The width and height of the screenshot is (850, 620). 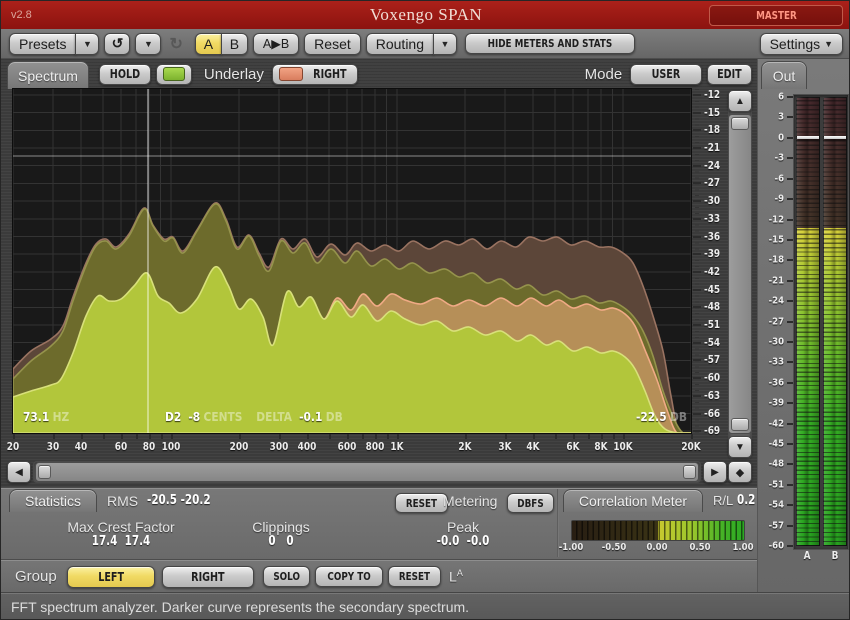 I want to click on freq-axis-label: 400, so click(x=307, y=447).